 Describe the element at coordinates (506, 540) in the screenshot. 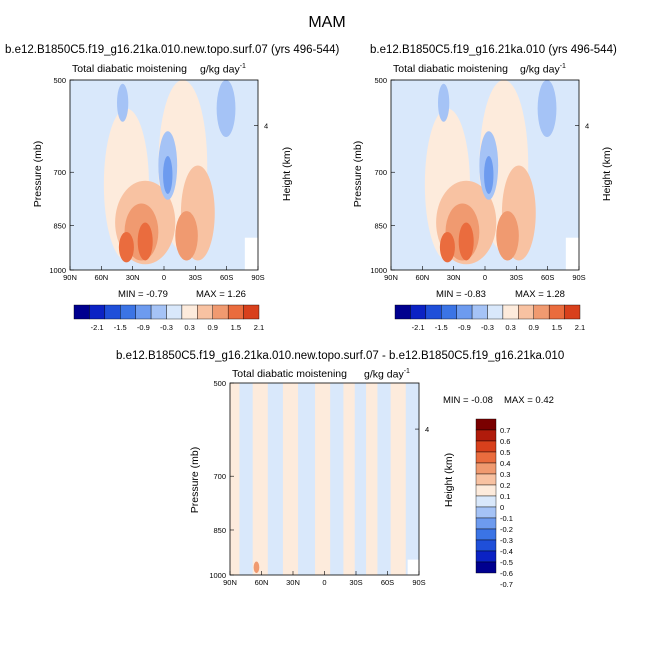

I see `panel-3-colorbar-label: -0.3` at that location.